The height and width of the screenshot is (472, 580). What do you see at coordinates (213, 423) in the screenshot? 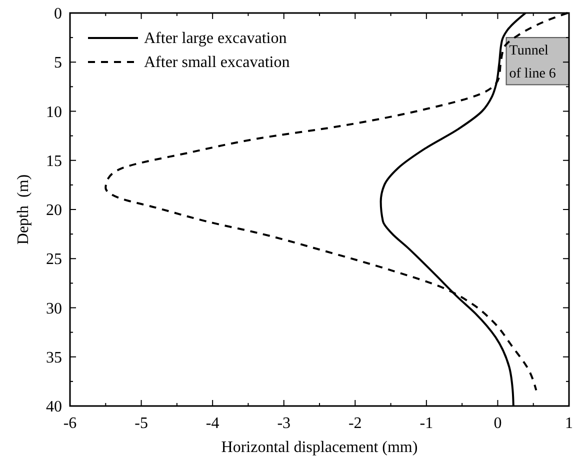
I see `x-tick-label: -4` at bounding box center [213, 423].